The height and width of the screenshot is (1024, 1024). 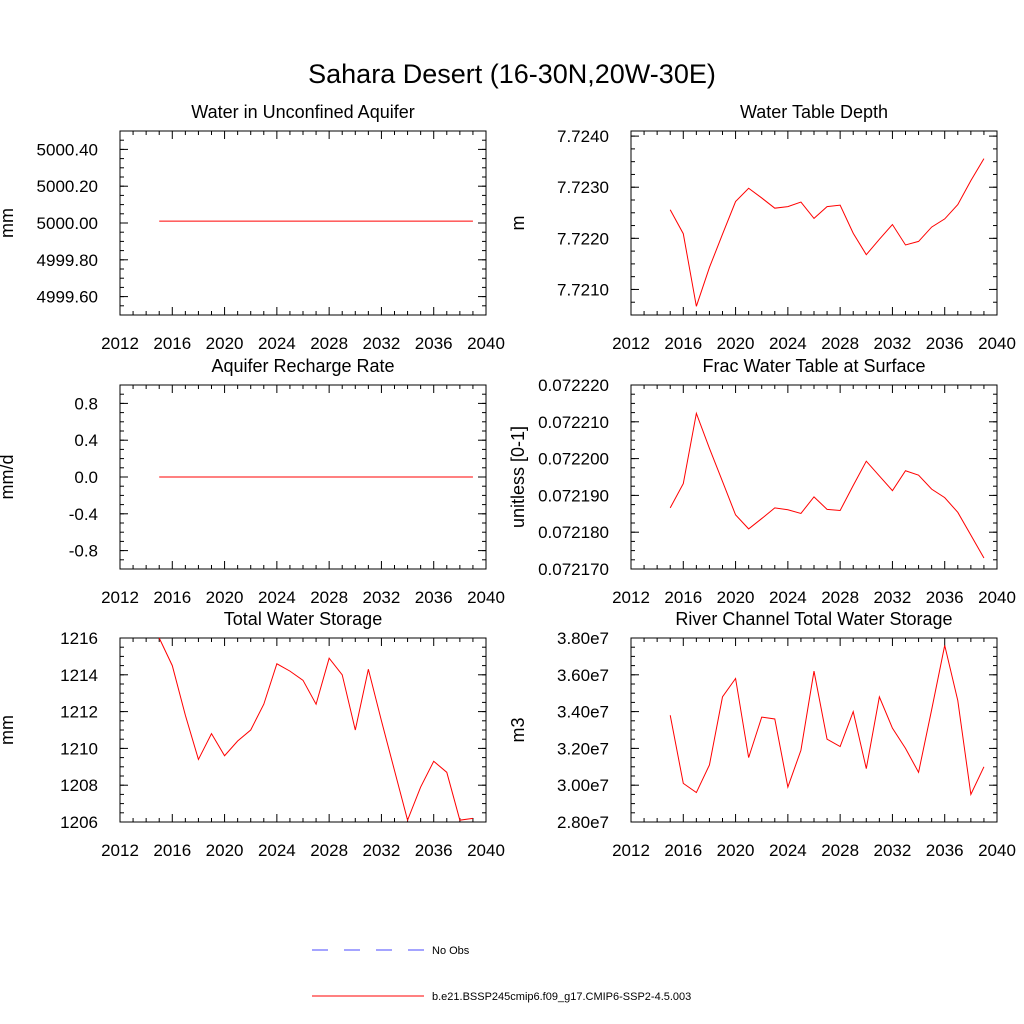 What do you see at coordinates (573, 459) in the screenshot?
I see `y-tick-label: 0.072200` at bounding box center [573, 459].